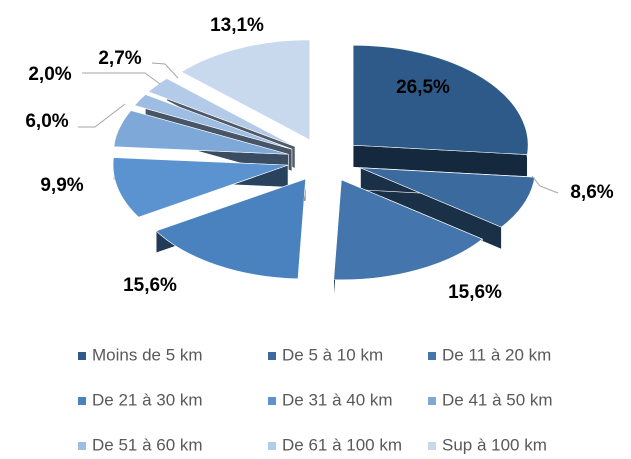 The height and width of the screenshot is (459, 631). Describe the element at coordinates (591, 192) in the screenshot. I see `data-label: 8,6%` at that location.